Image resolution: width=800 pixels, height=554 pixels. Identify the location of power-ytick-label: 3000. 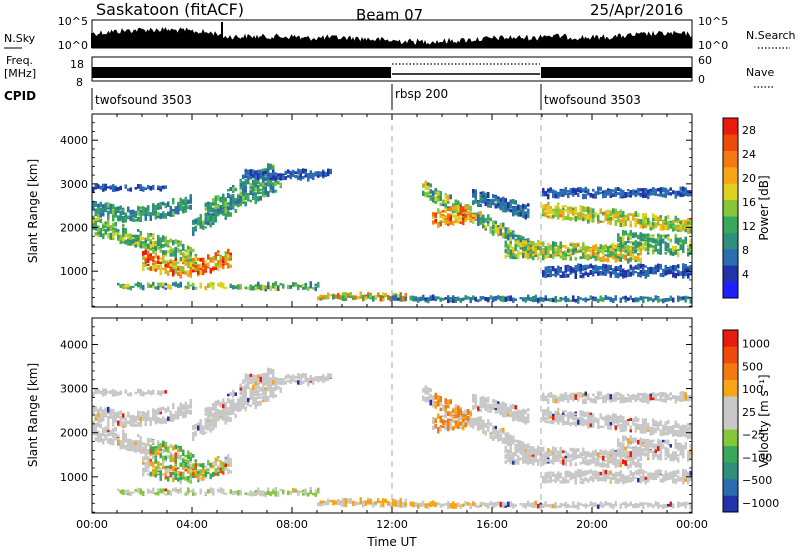
(74, 184).